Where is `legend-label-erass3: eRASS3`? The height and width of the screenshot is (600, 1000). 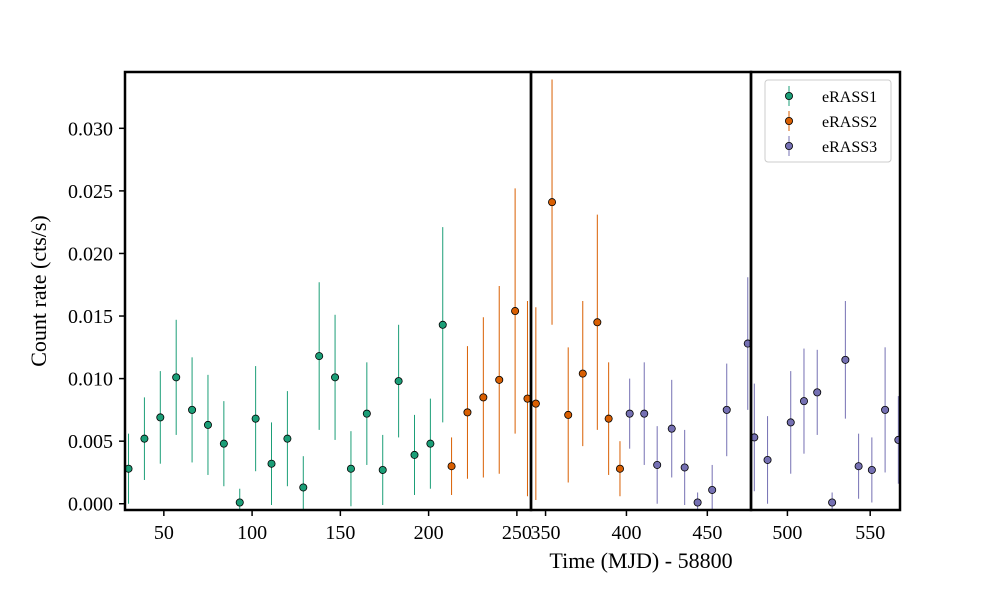 legend-label-erass3: eRASS3 is located at coordinates (849, 147).